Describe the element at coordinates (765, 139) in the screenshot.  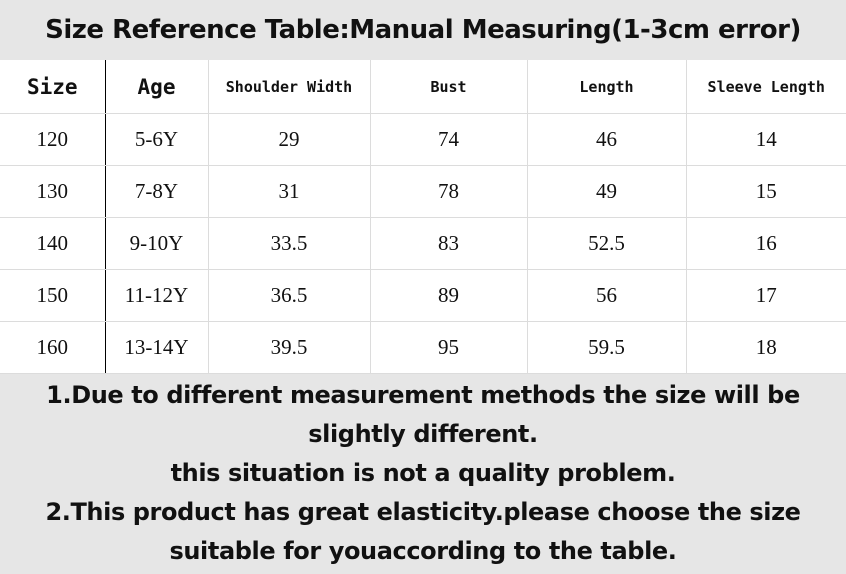
I see `cell-sleeve-length: 14` at that location.